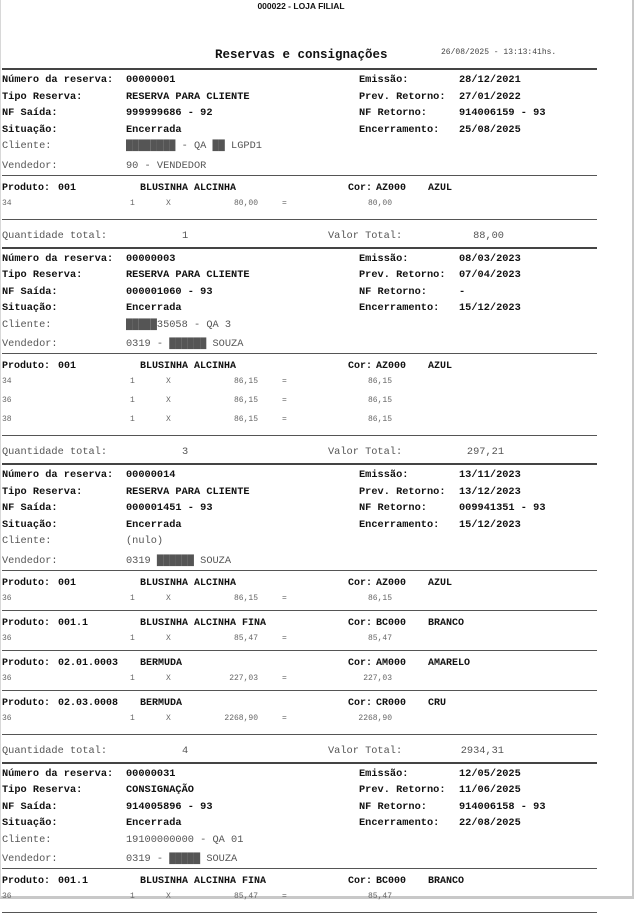  Describe the element at coordinates (150, 774) in the screenshot. I see `numero-value: 00000031` at that location.